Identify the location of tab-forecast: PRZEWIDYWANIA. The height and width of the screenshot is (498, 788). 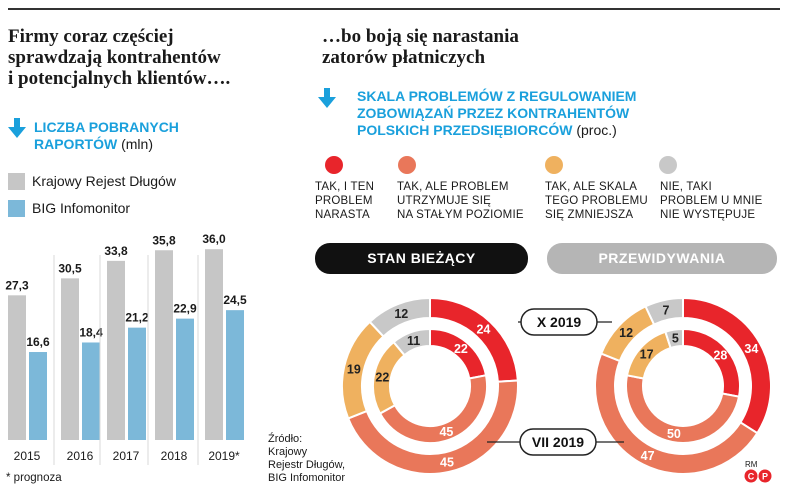
(662, 258).